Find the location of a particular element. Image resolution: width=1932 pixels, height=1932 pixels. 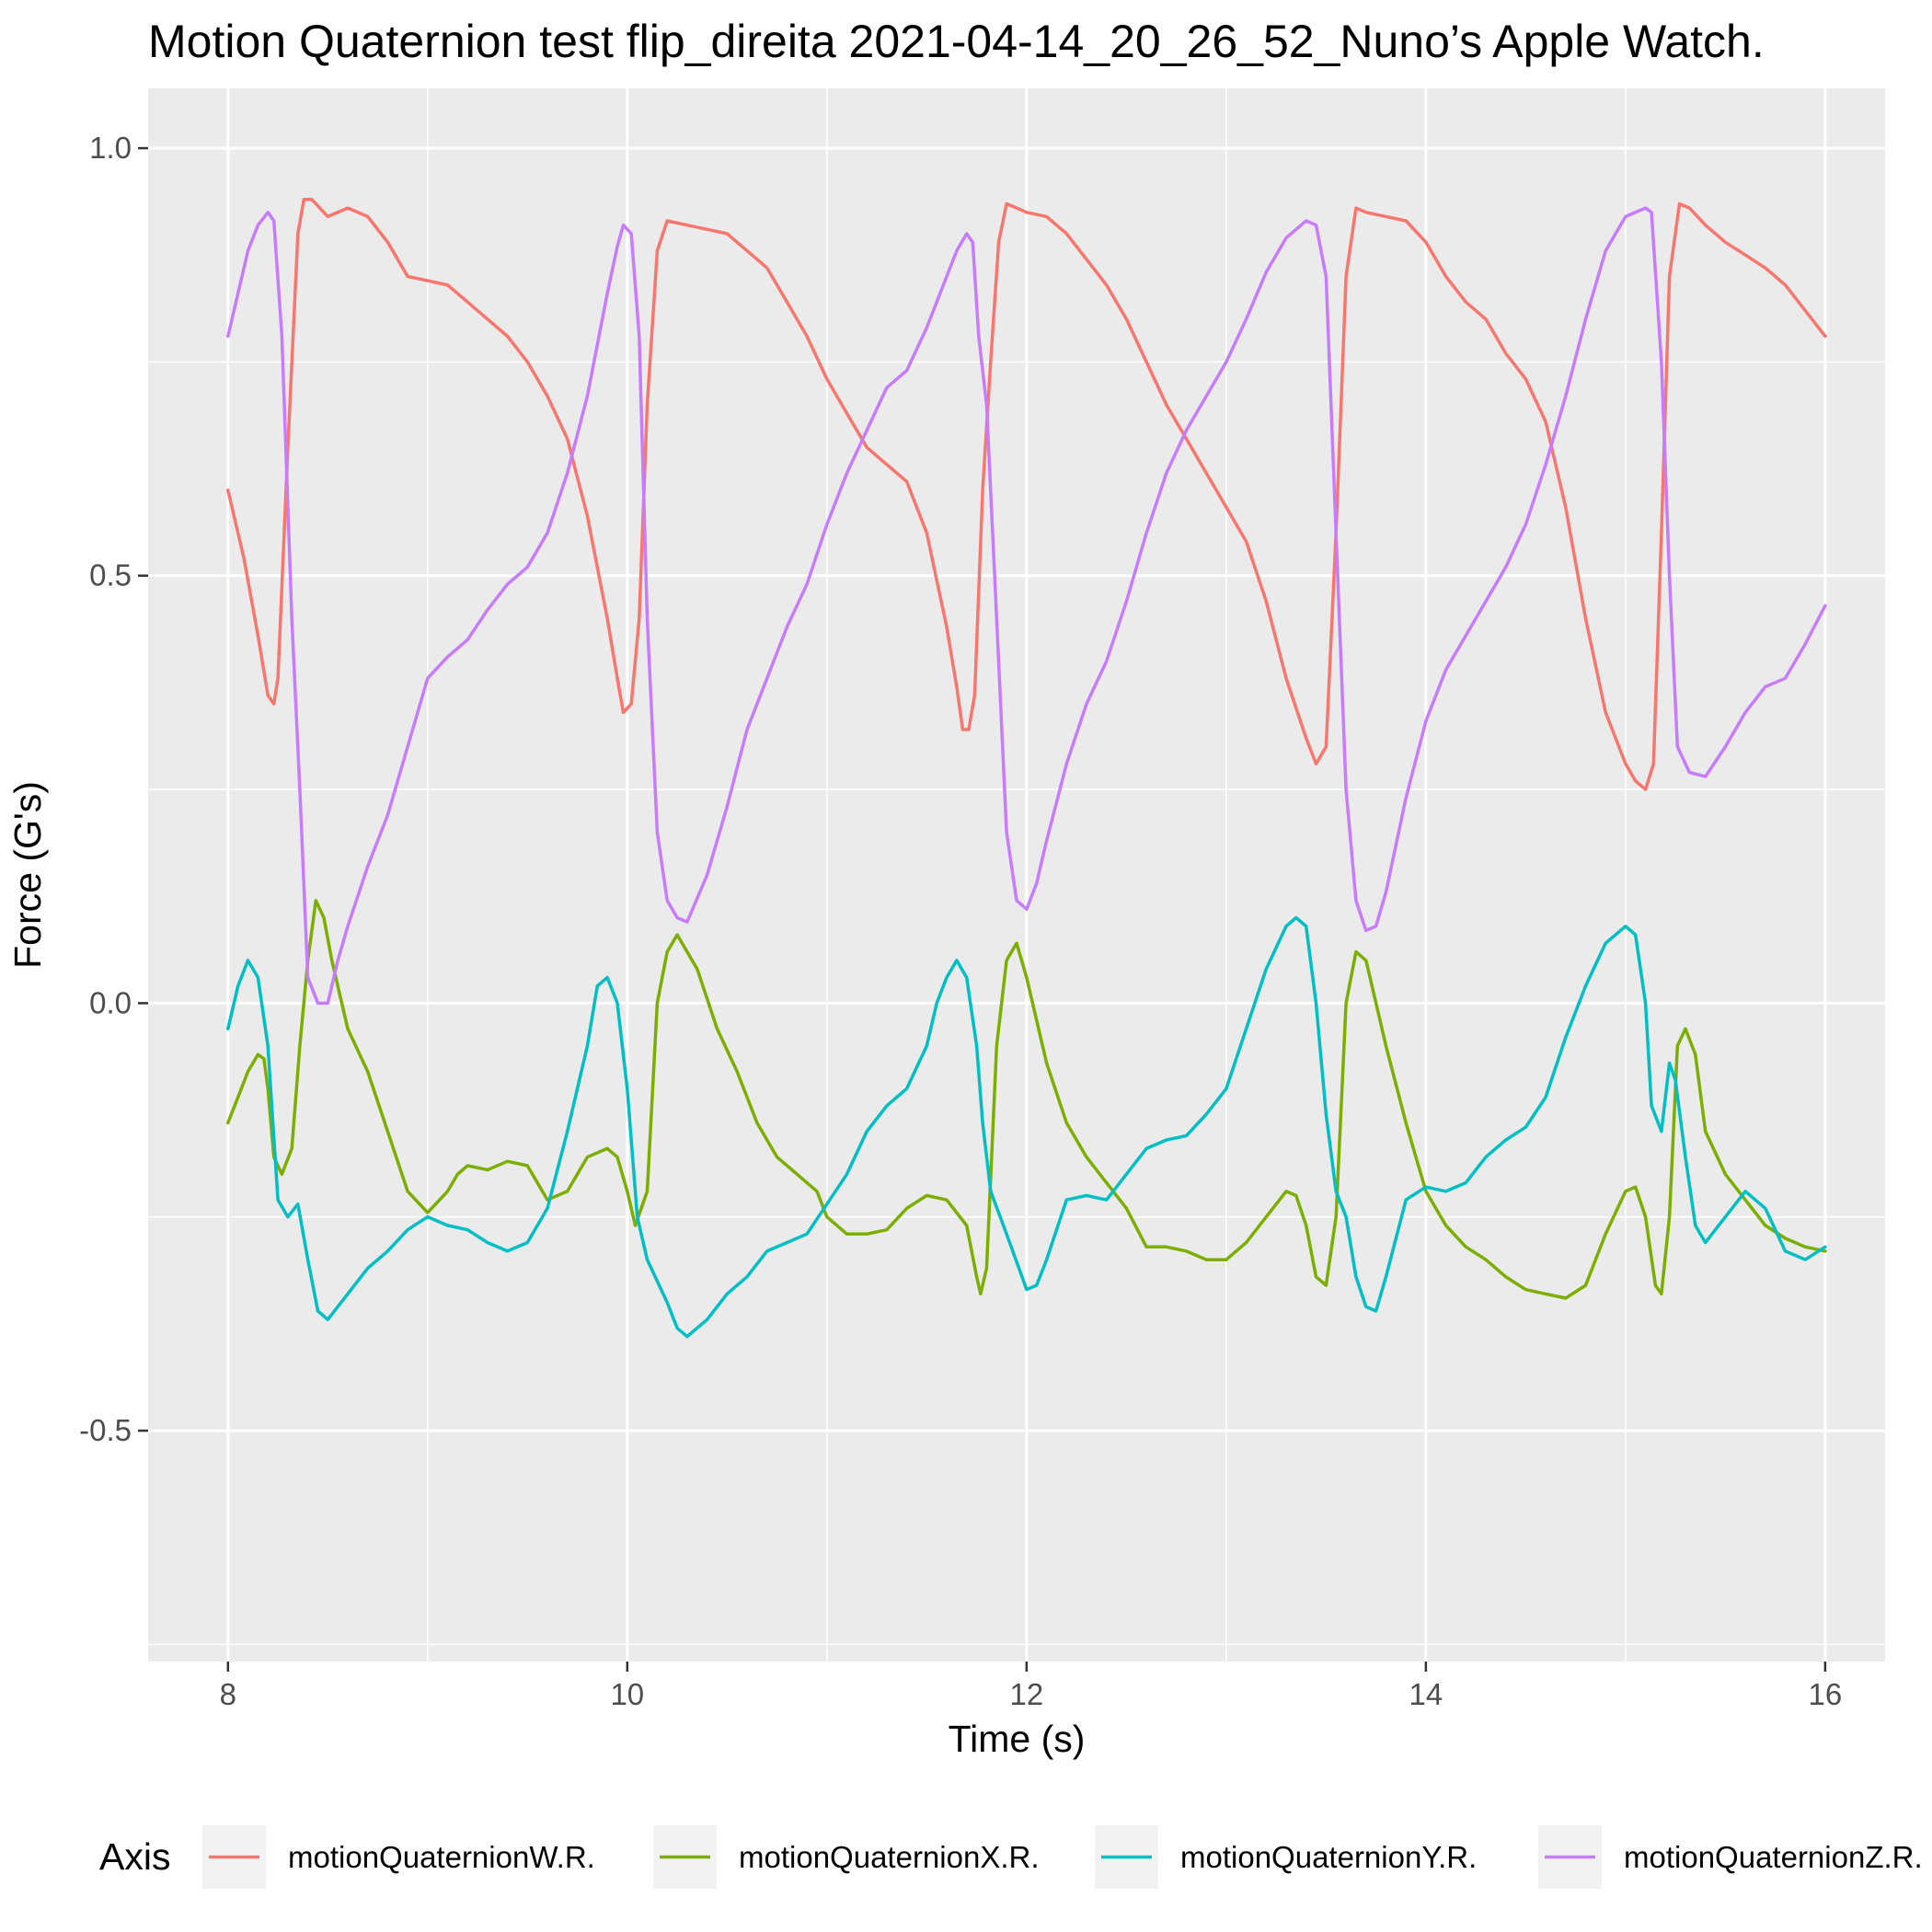

legend-label: motionQuaternionW.R. is located at coordinates (441, 1857).